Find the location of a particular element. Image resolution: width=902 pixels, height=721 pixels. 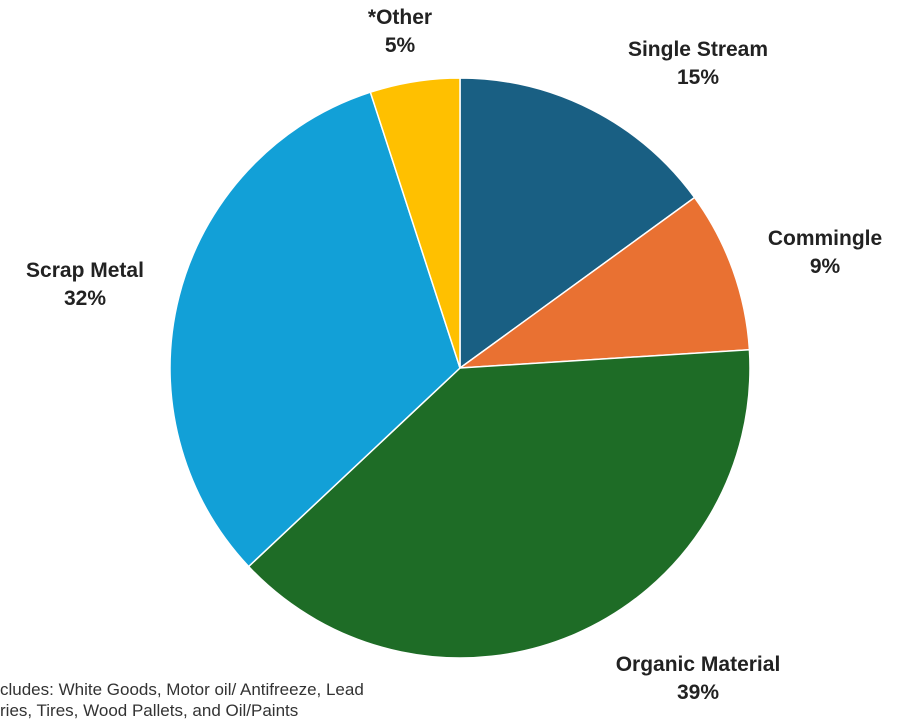

label-other-pct: 5% is located at coordinates (400, 45).